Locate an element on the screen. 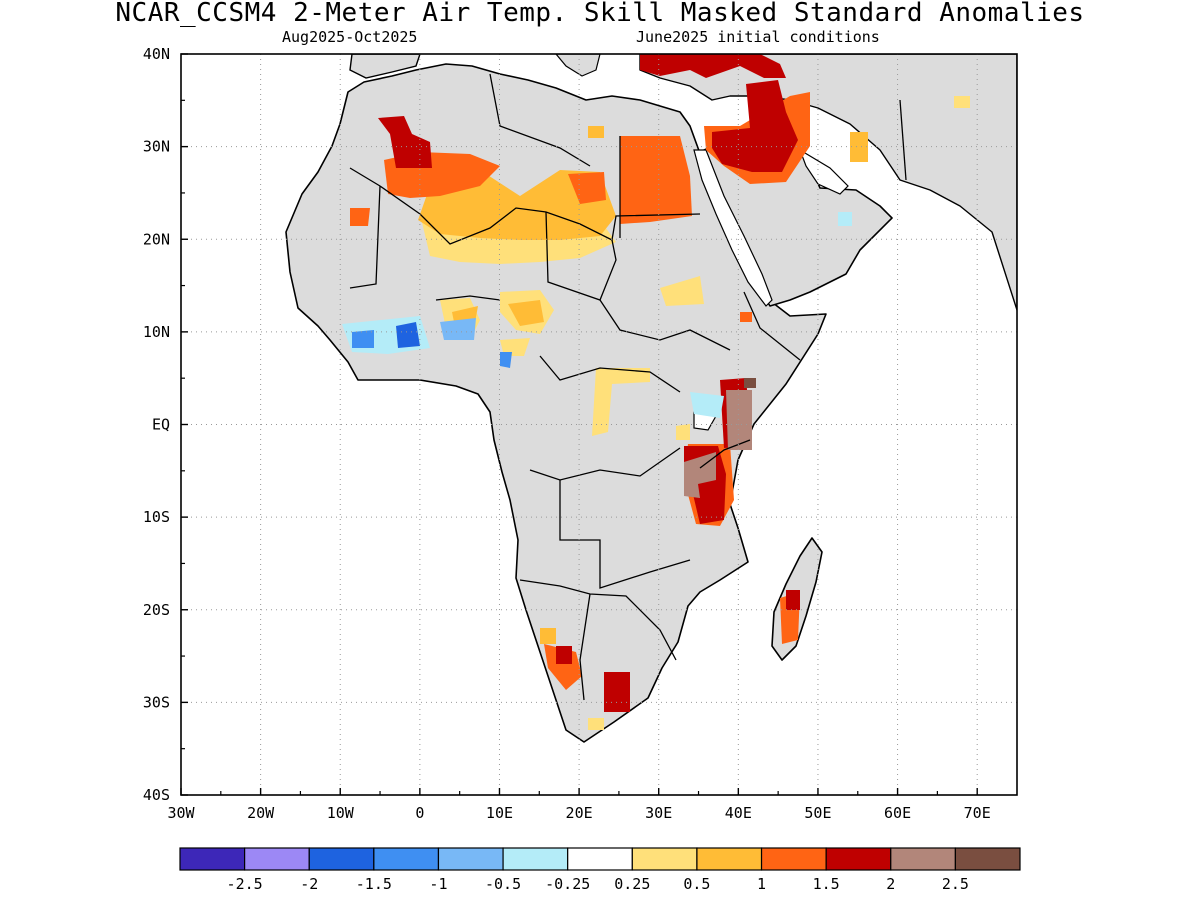 This screenshot has height=900, width=1200. forecast-period: Aug2025-Oct2025 is located at coordinates (350, 37).